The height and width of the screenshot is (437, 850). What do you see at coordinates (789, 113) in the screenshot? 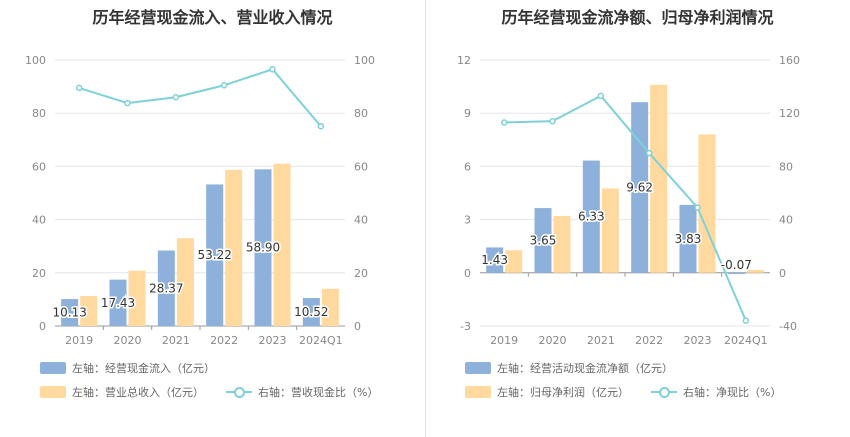
I see `y-right-tick-label: 120` at bounding box center [789, 113].